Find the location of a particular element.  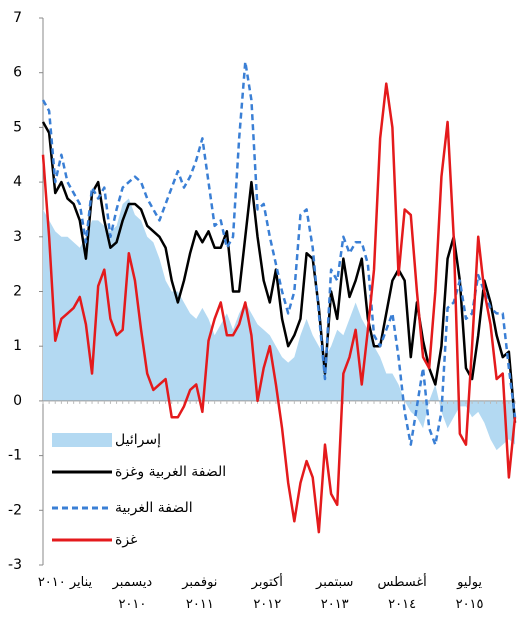

legend-label: غزة is located at coordinates (126, 540).